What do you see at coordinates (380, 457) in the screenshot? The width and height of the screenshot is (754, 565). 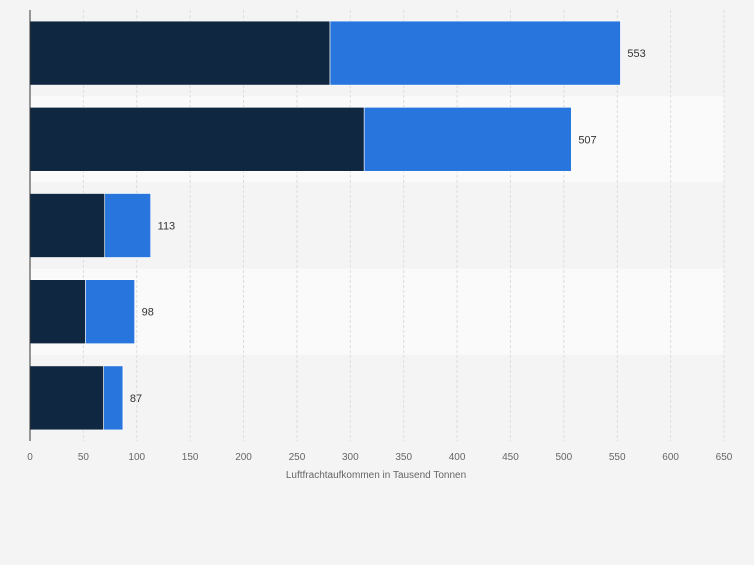 I see `x-axis-ticks: 0 50 100 150 200 250 300 350 400 450 500 550 600 650` at bounding box center [380, 457].